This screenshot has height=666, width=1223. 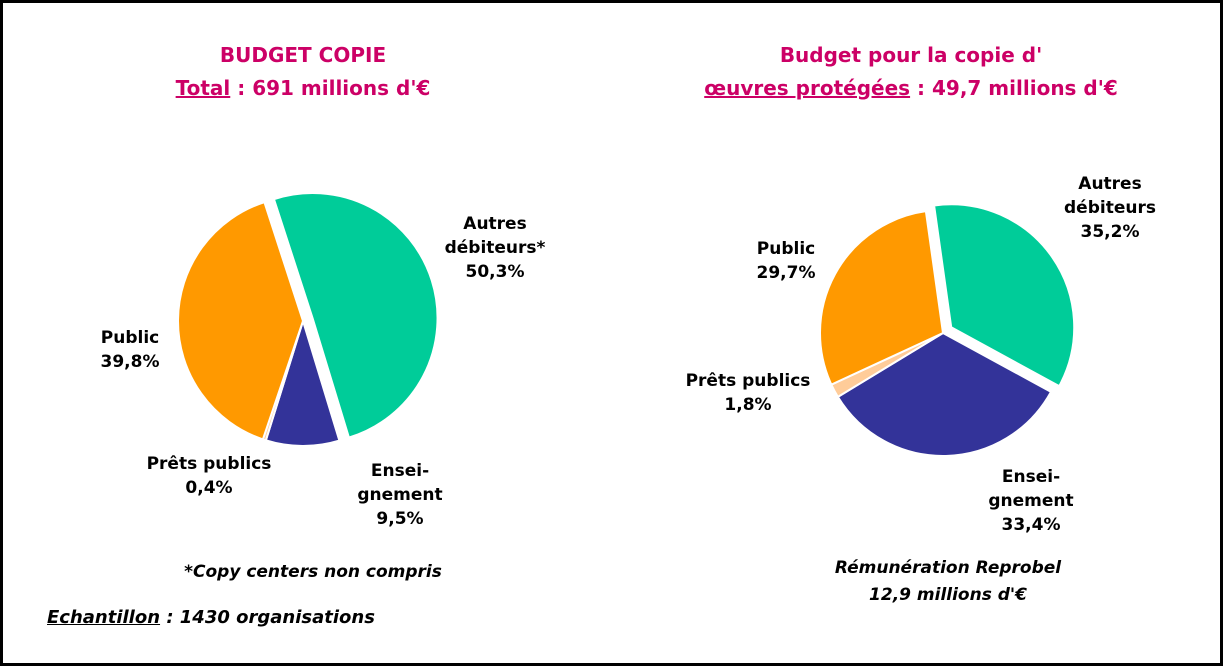 I want to click on slice-label: Ensei- gnement 33,4%, so click(x=1030, y=501).